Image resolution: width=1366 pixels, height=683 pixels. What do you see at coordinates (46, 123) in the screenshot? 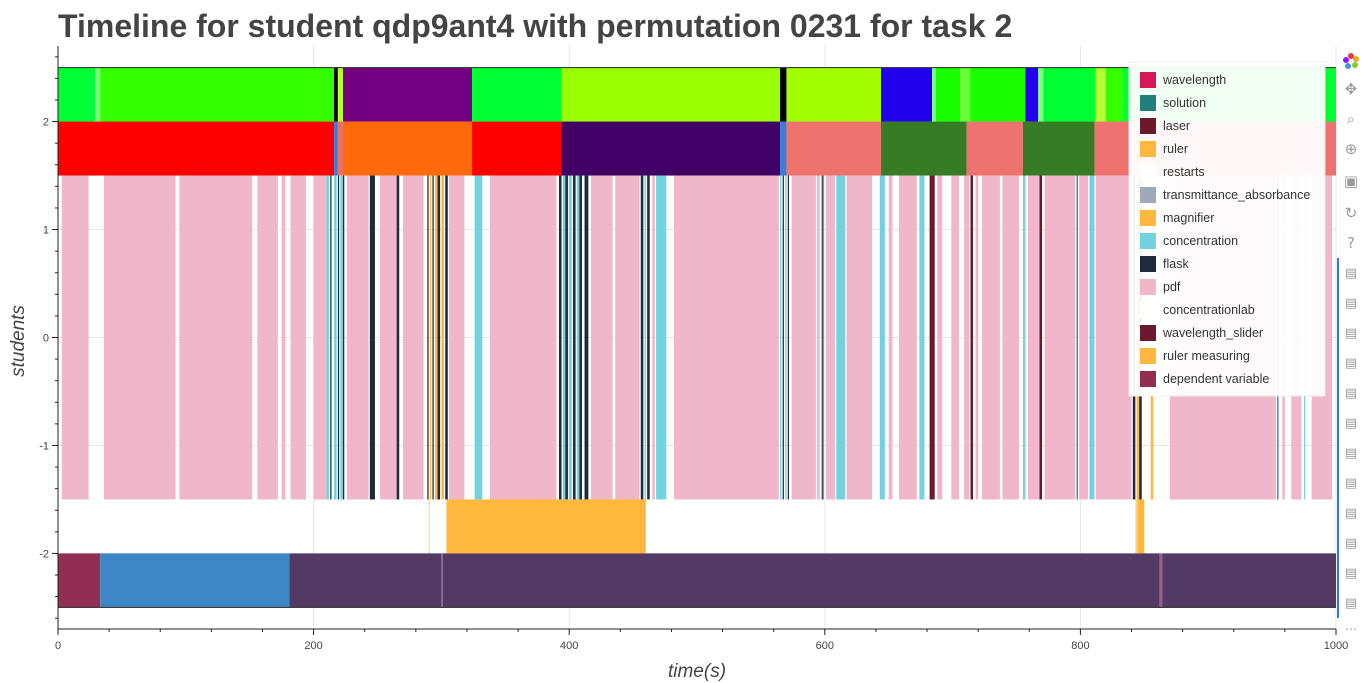
I see `y-tick-label: 2` at bounding box center [46, 123].